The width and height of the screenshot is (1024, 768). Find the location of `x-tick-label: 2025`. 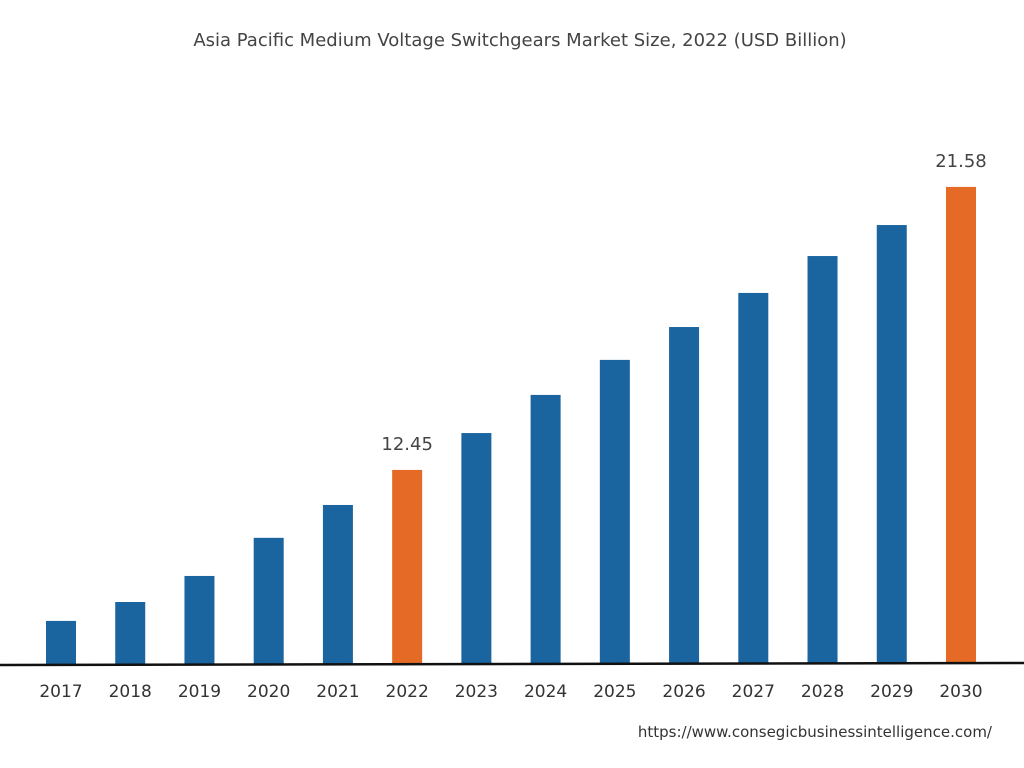

x-tick-label: 2025 is located at coordinates (614, 692).